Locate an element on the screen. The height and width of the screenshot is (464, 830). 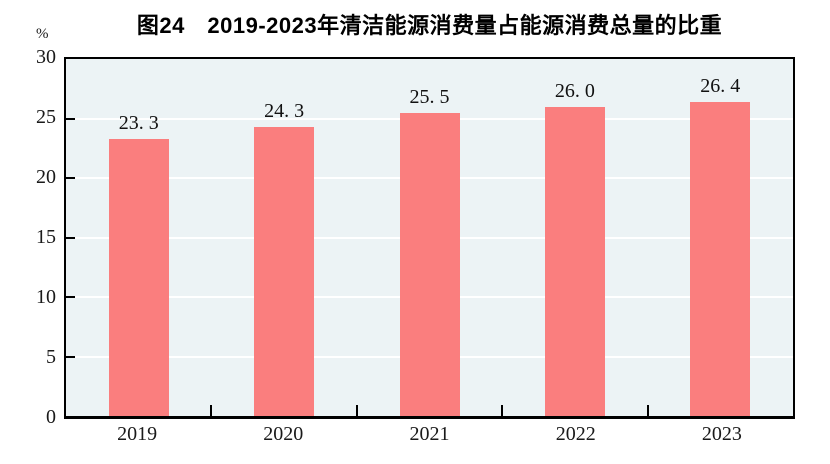
y-axis-unit-label: % is located at coordinates (42, 34).